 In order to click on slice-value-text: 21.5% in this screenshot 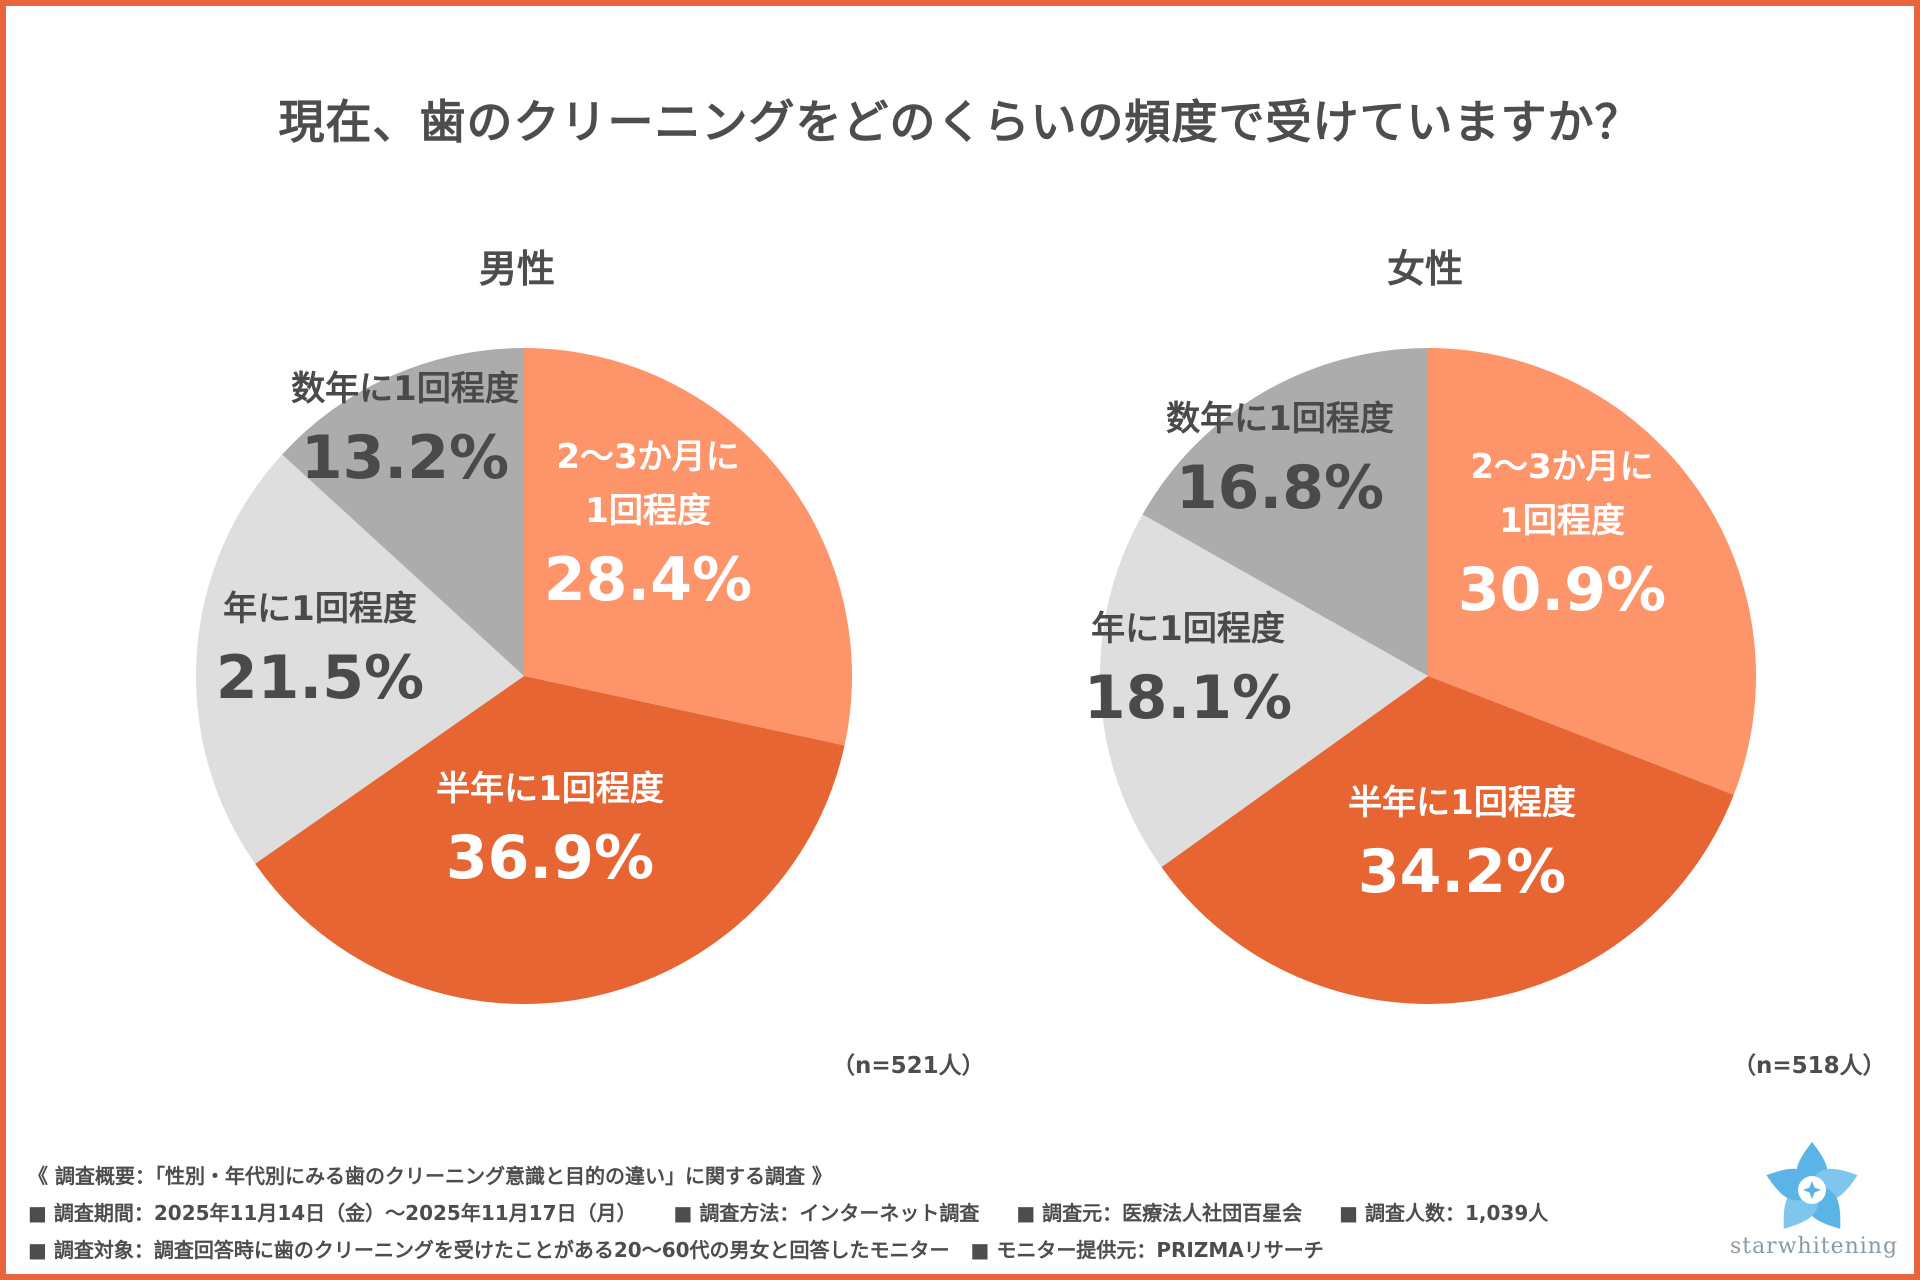, I will do `click(320, 678)`.